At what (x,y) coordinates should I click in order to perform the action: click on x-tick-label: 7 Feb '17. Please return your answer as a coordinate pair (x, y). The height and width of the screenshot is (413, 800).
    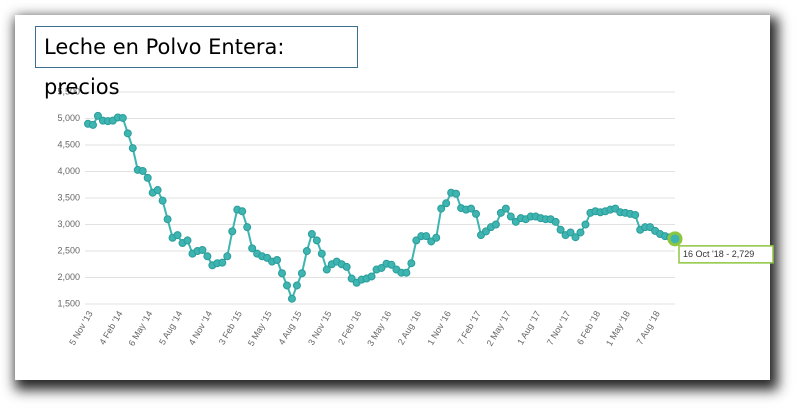
    Looking at the image, I should click on (469, 327).